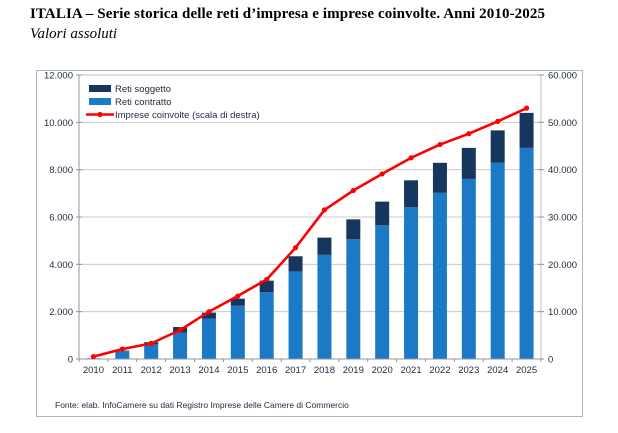  Describe the element at coordinates (324, 370) in the screenshot. I see `x-axis-label: 2018` at that location.